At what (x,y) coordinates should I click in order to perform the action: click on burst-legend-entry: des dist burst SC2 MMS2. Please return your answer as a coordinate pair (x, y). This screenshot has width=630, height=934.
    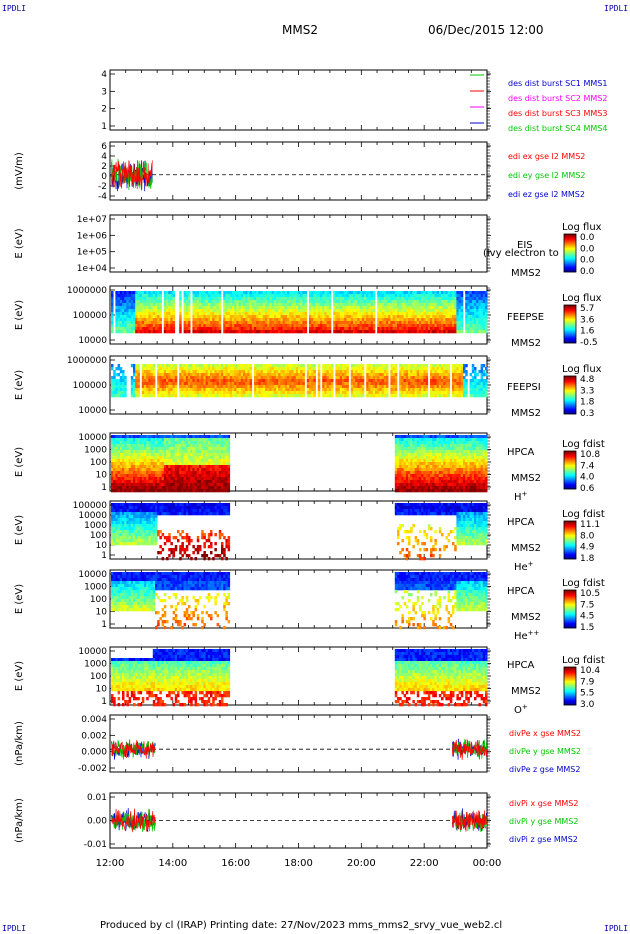
    Looking at the image, I should click on (557, 98).